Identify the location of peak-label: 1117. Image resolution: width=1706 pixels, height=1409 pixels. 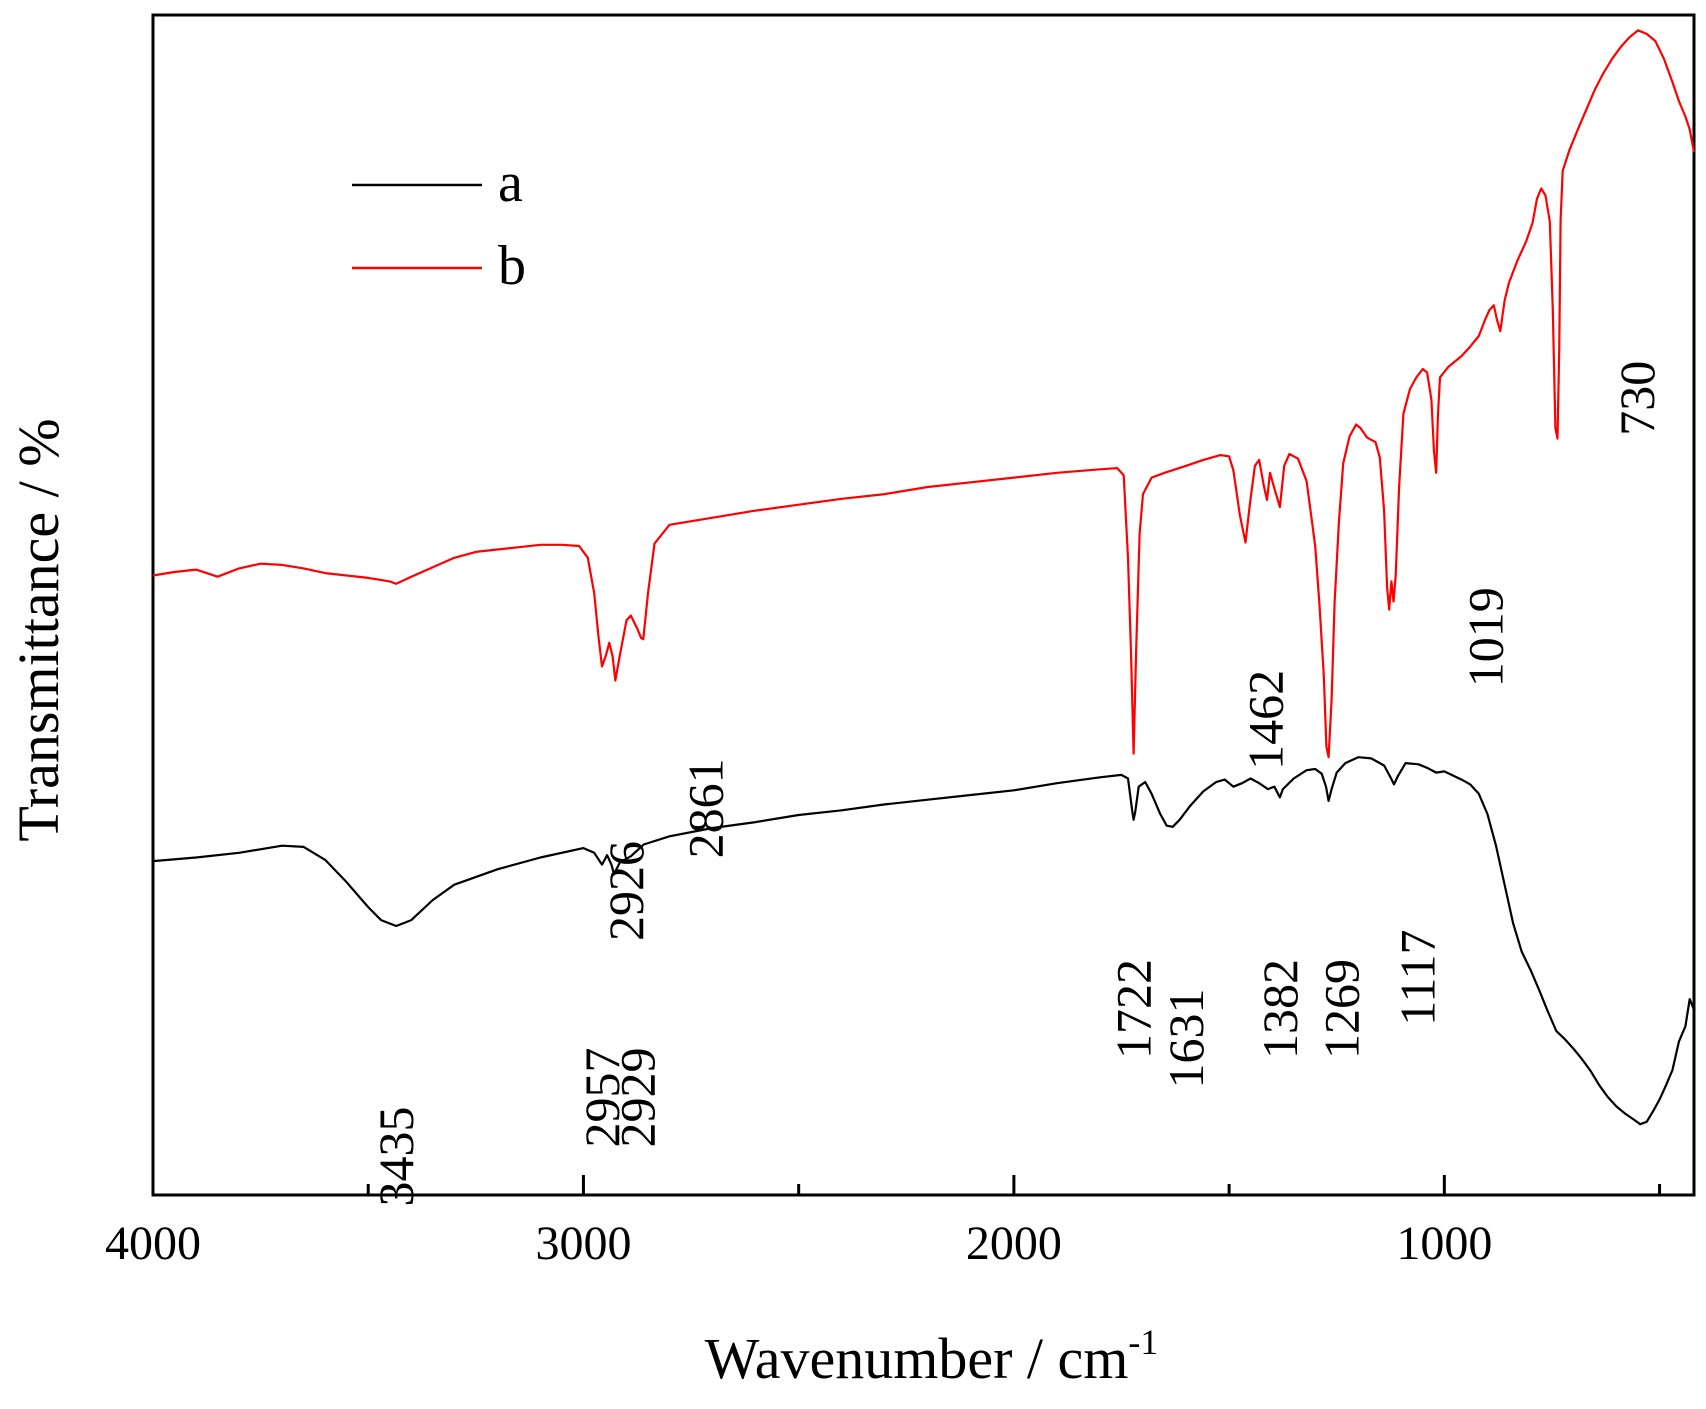
(1418, 978).